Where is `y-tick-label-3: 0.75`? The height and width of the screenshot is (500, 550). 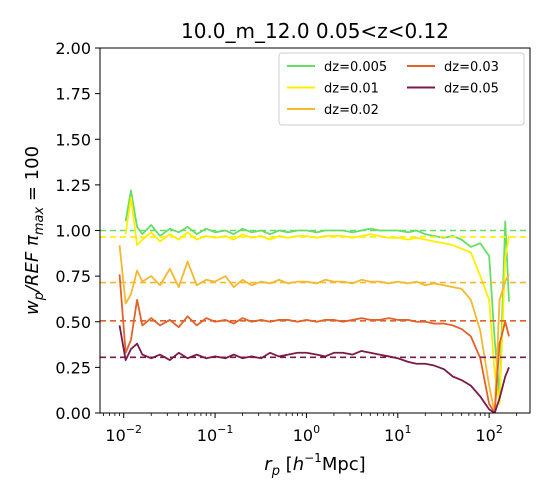 y-tick-label-3: 0.75 is located at coordinates (73, 276).